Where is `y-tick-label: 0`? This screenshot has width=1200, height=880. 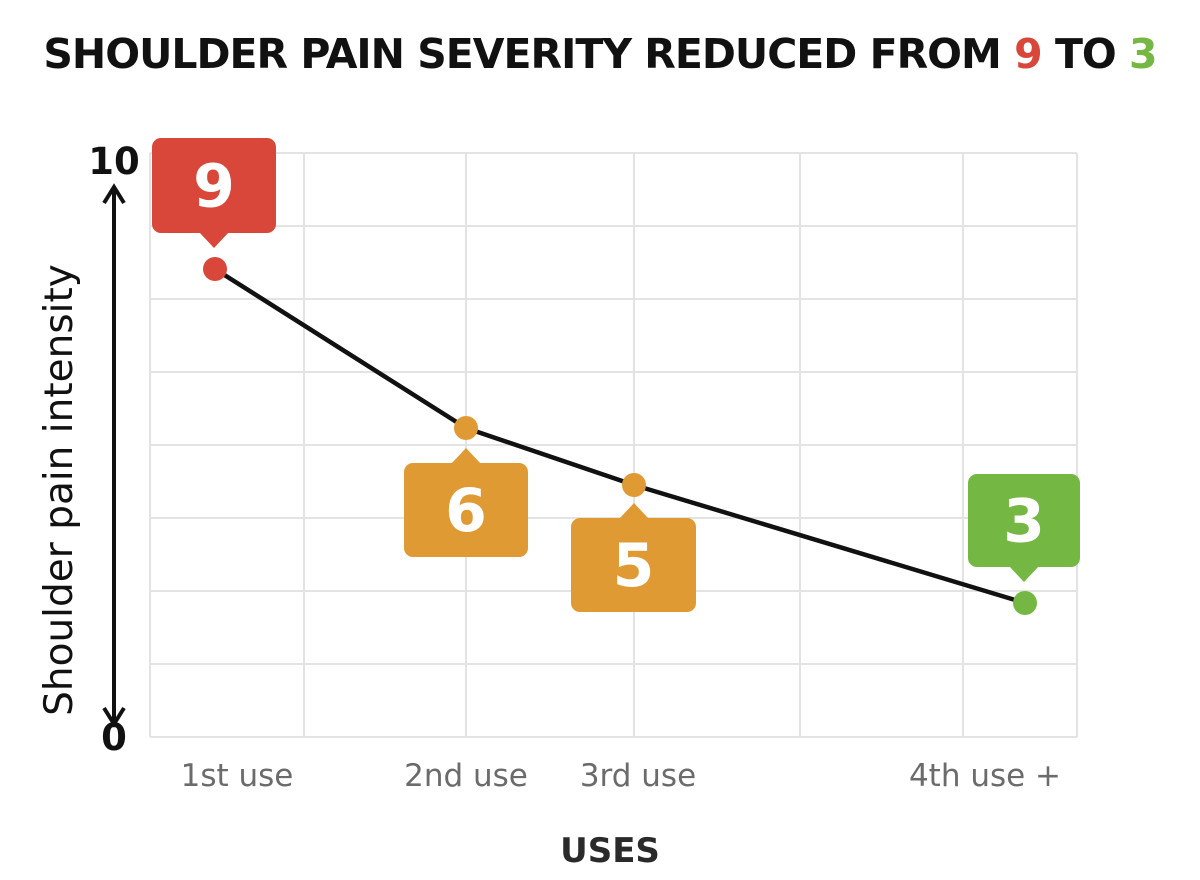 y-tick-label: 0 is located at coordinates (114, 737).